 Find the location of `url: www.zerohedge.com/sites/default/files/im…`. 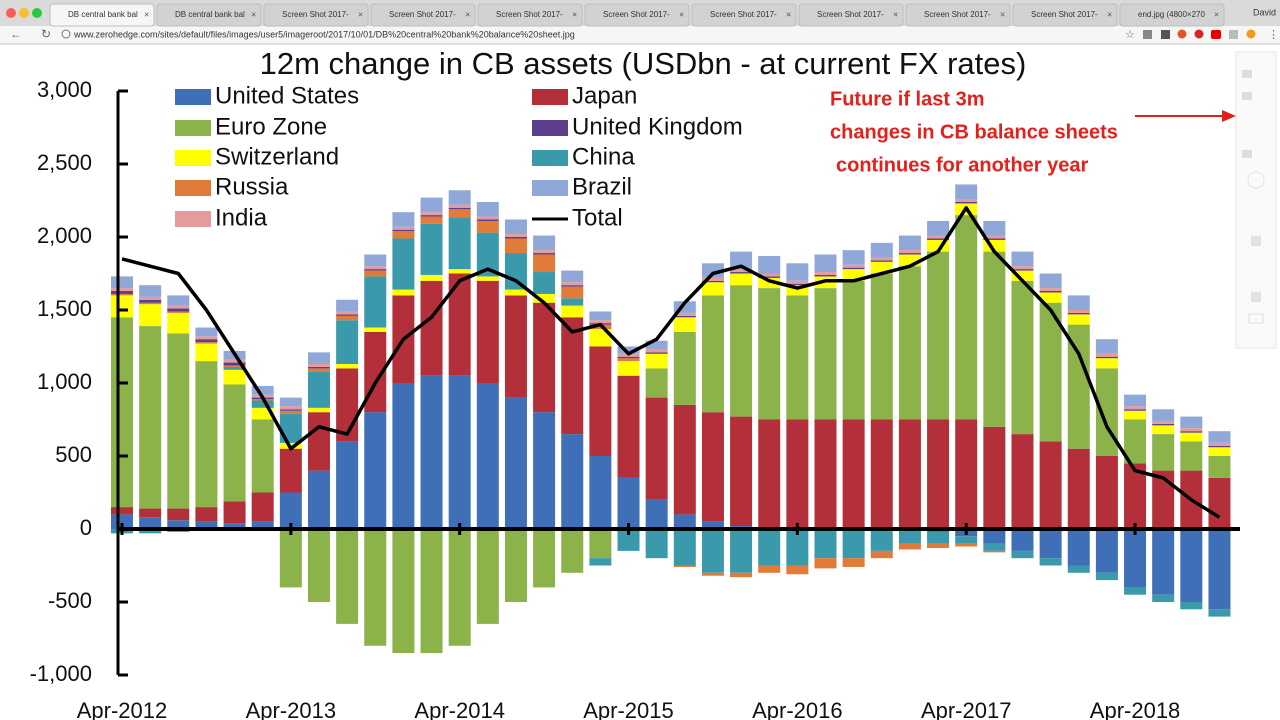

url: www.zerohedge.com/sites/default/files/im… is located at coordinates (324, 34).